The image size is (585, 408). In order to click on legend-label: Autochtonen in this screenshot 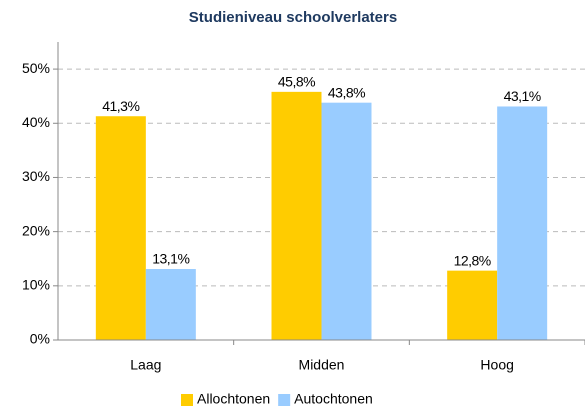, I will do `click(333, 399)`.